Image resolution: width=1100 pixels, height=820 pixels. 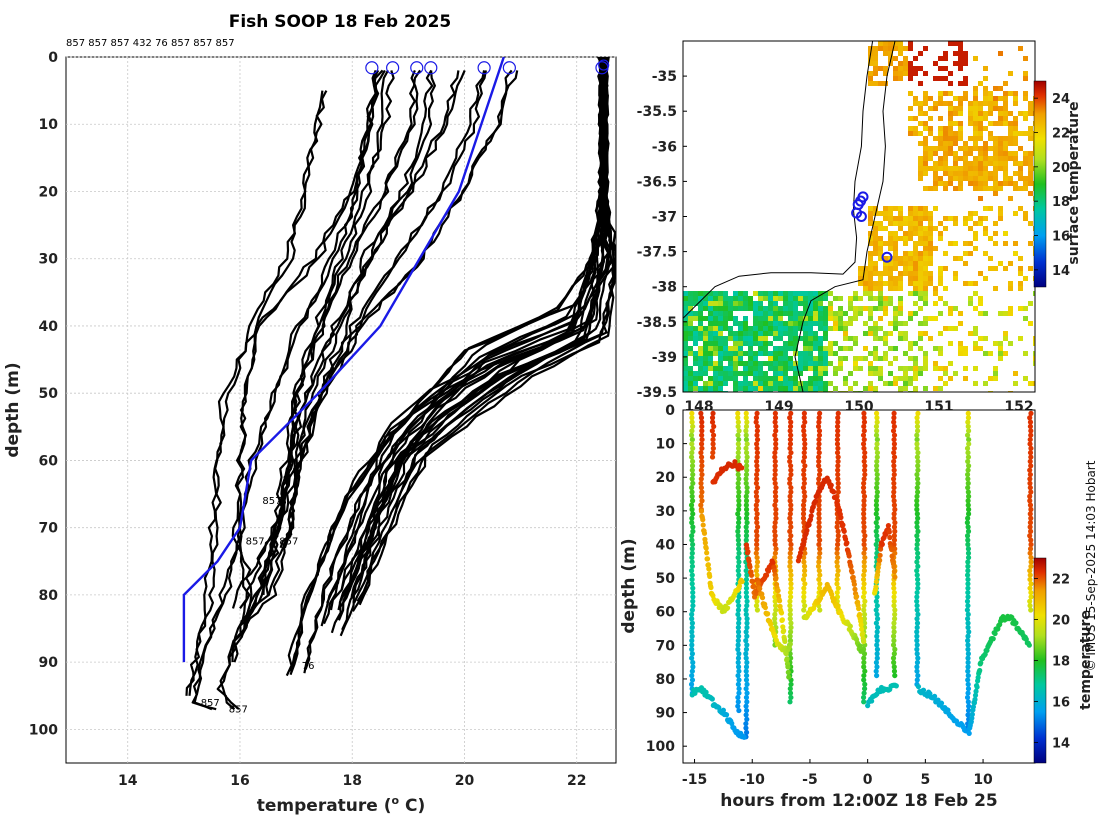 I want to click on map-y-tick-label: -39.5, so click(x=657, y=393).